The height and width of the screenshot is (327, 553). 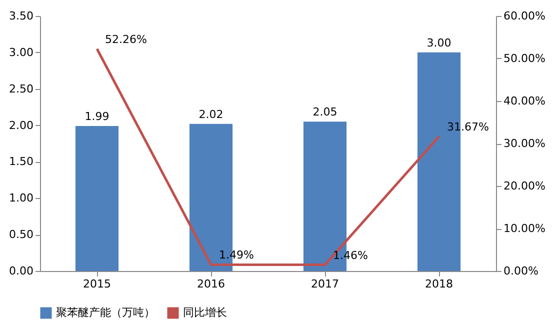 What do you see at coordinates (521, 271) in the screenshot?
I see `y2-tick-label: 0.00%` at bounding box center [521, 271].